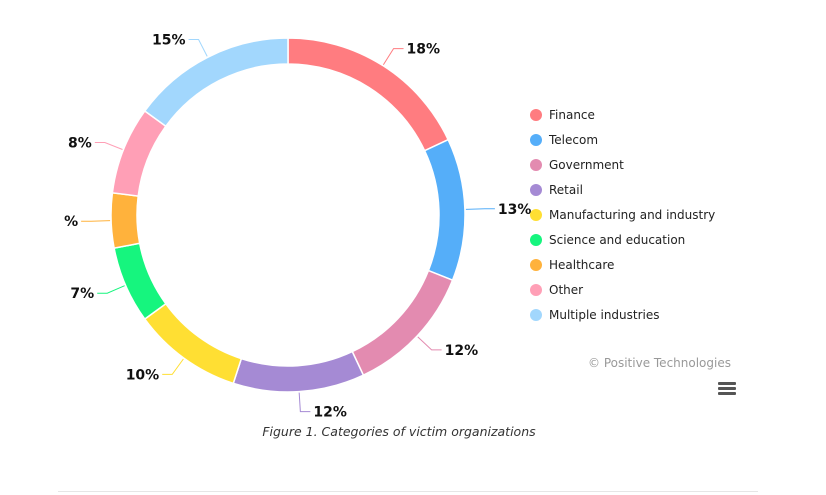 This screenshot has height=495, width=826. What do you see at coordinates (622, 264) in the screenshot?
I see `legend-item-healthcare: Healthcare` at bounding box center [622, 264].